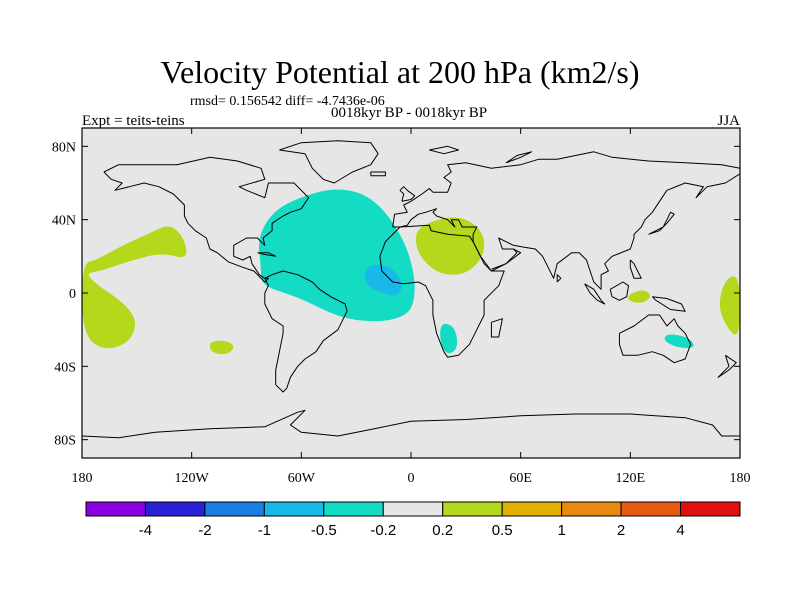 This screenshot has height=600, width=800. I want to click on coastline-british-isles, so click(407, 194).